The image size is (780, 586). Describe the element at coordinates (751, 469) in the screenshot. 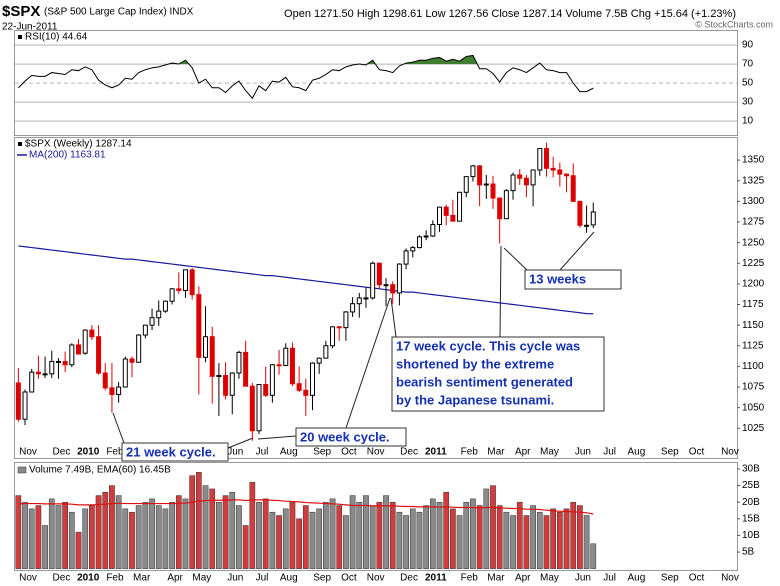

I see `y-tick-label: 30B` at that location.